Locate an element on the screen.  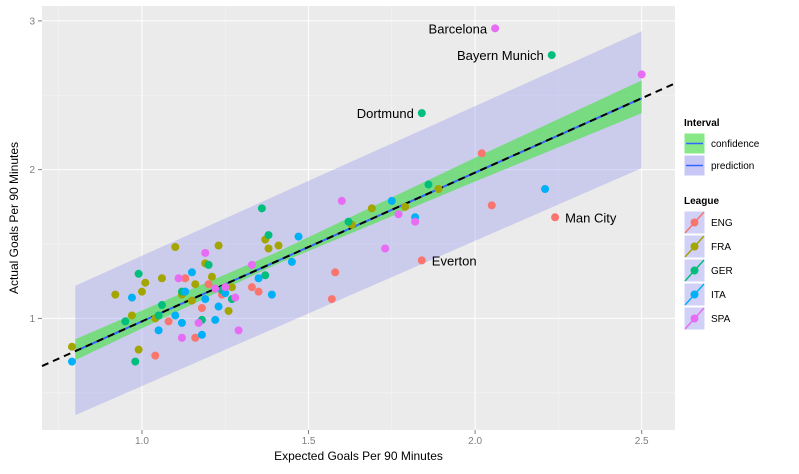
legend-title-interval: Interval is located at coordinates (702, 123).